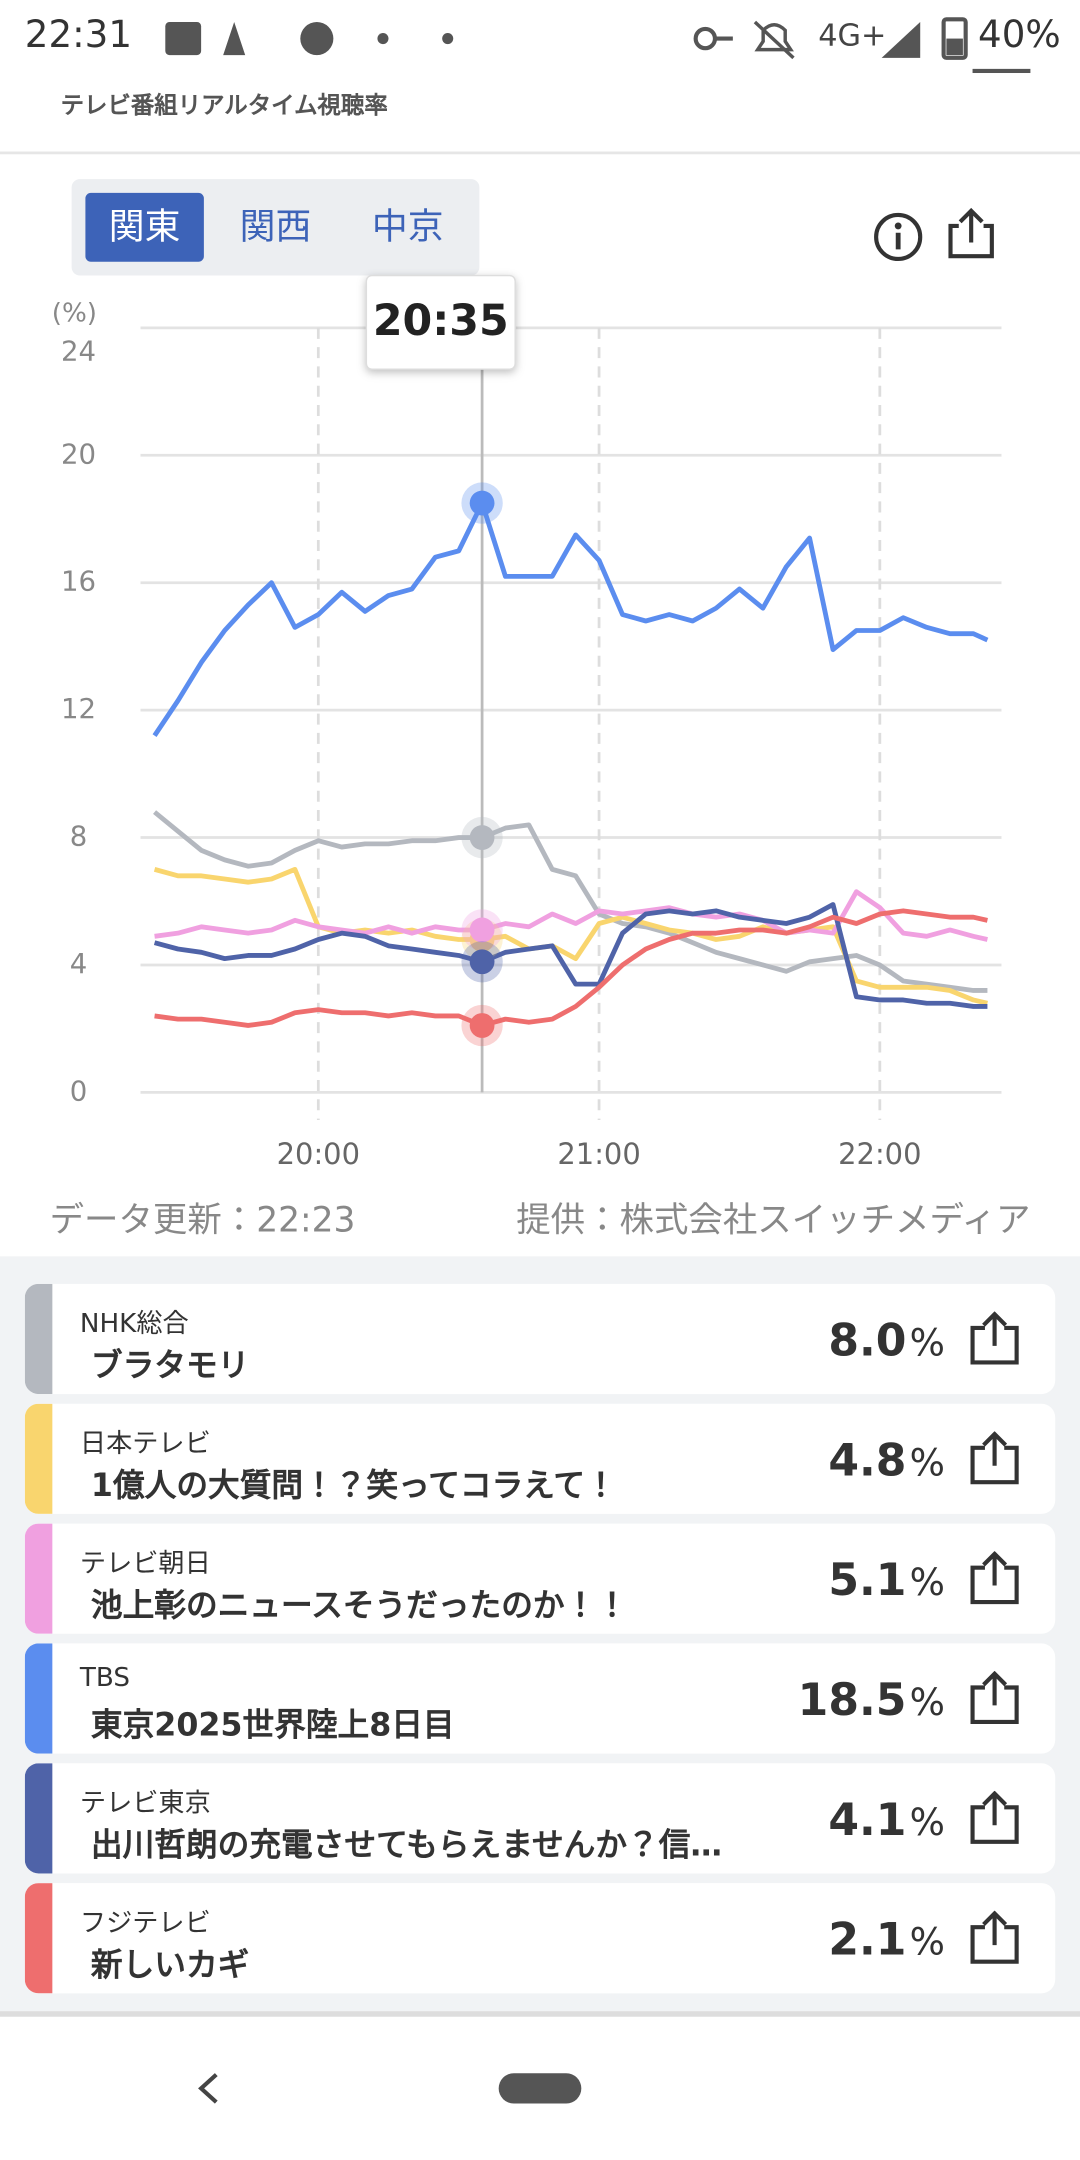 The height and width of the screenshot is (2160, 1080). I want to click on program-title: 1億人の大質問！？笑ってコラえて！, so click(353, 1486).